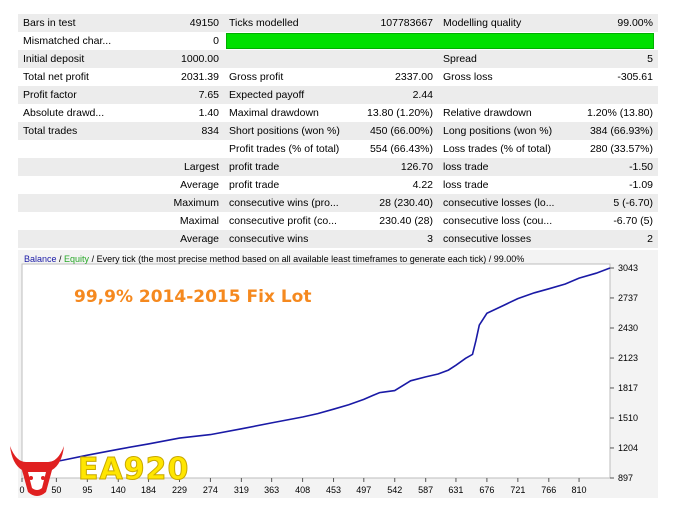  What do you see at coordinates (170, 167) in the screenshot?
I see `report-value: Largest` at bounding box center [170, 167].